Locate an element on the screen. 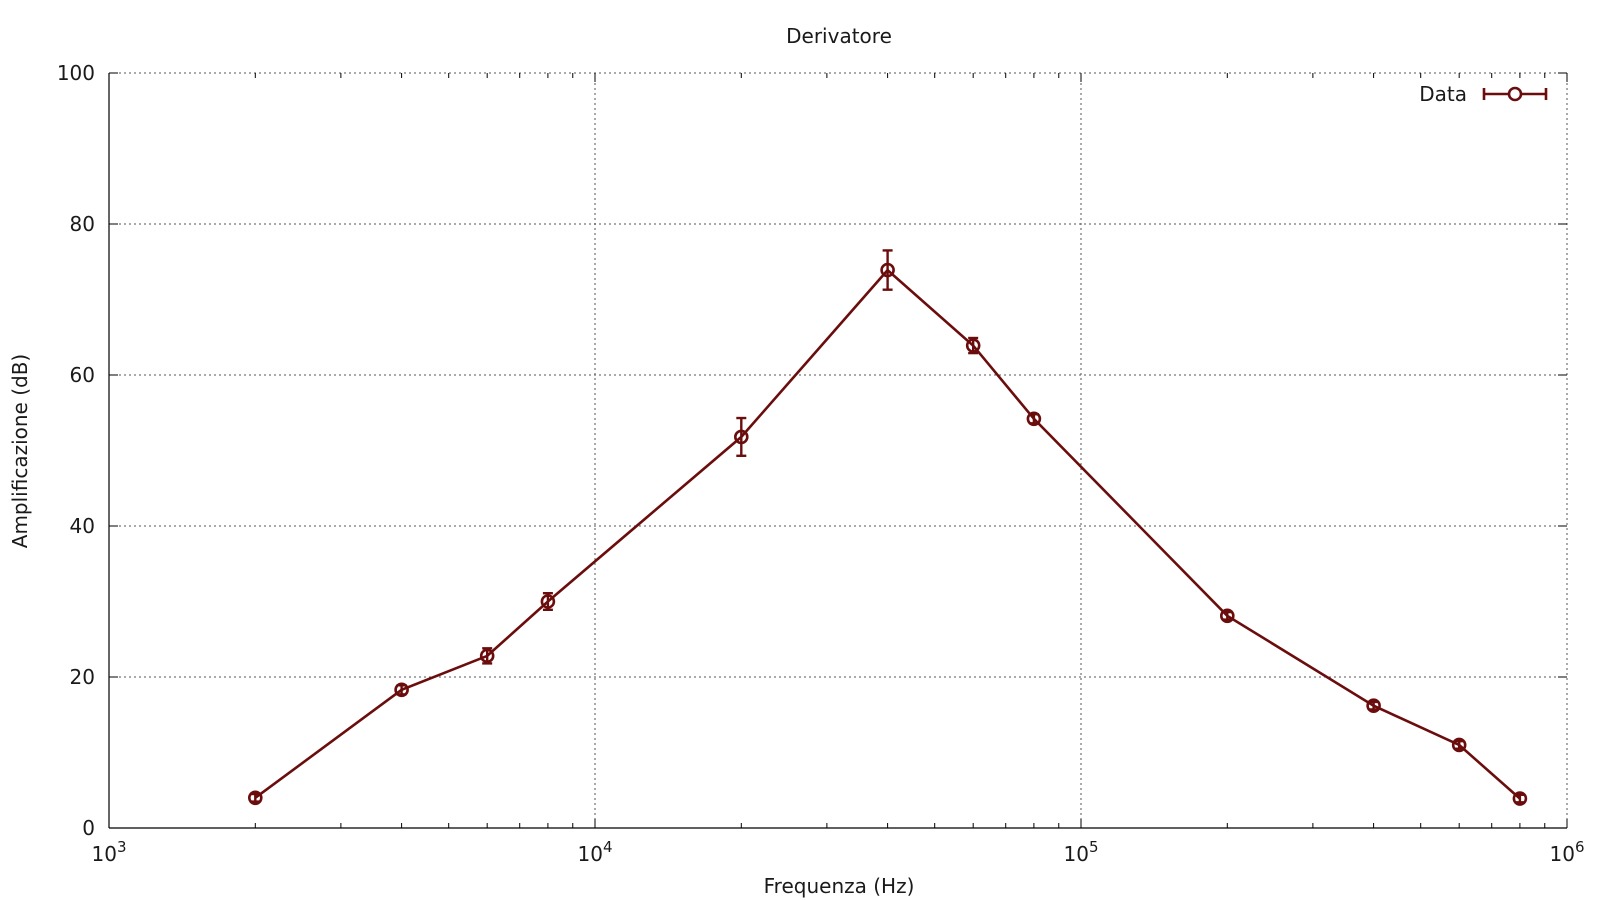 The image size is (1600, 900). y-tick-label: 20 is located at coordinates (82, 677).